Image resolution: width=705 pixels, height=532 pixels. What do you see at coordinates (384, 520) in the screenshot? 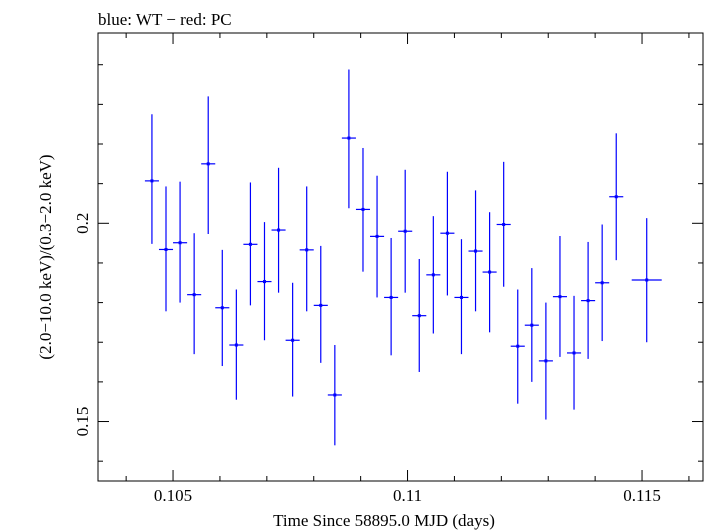
I see `x-axis-label: Time Since 58895.0 MJD (days)` at bounding box center [384, 520].